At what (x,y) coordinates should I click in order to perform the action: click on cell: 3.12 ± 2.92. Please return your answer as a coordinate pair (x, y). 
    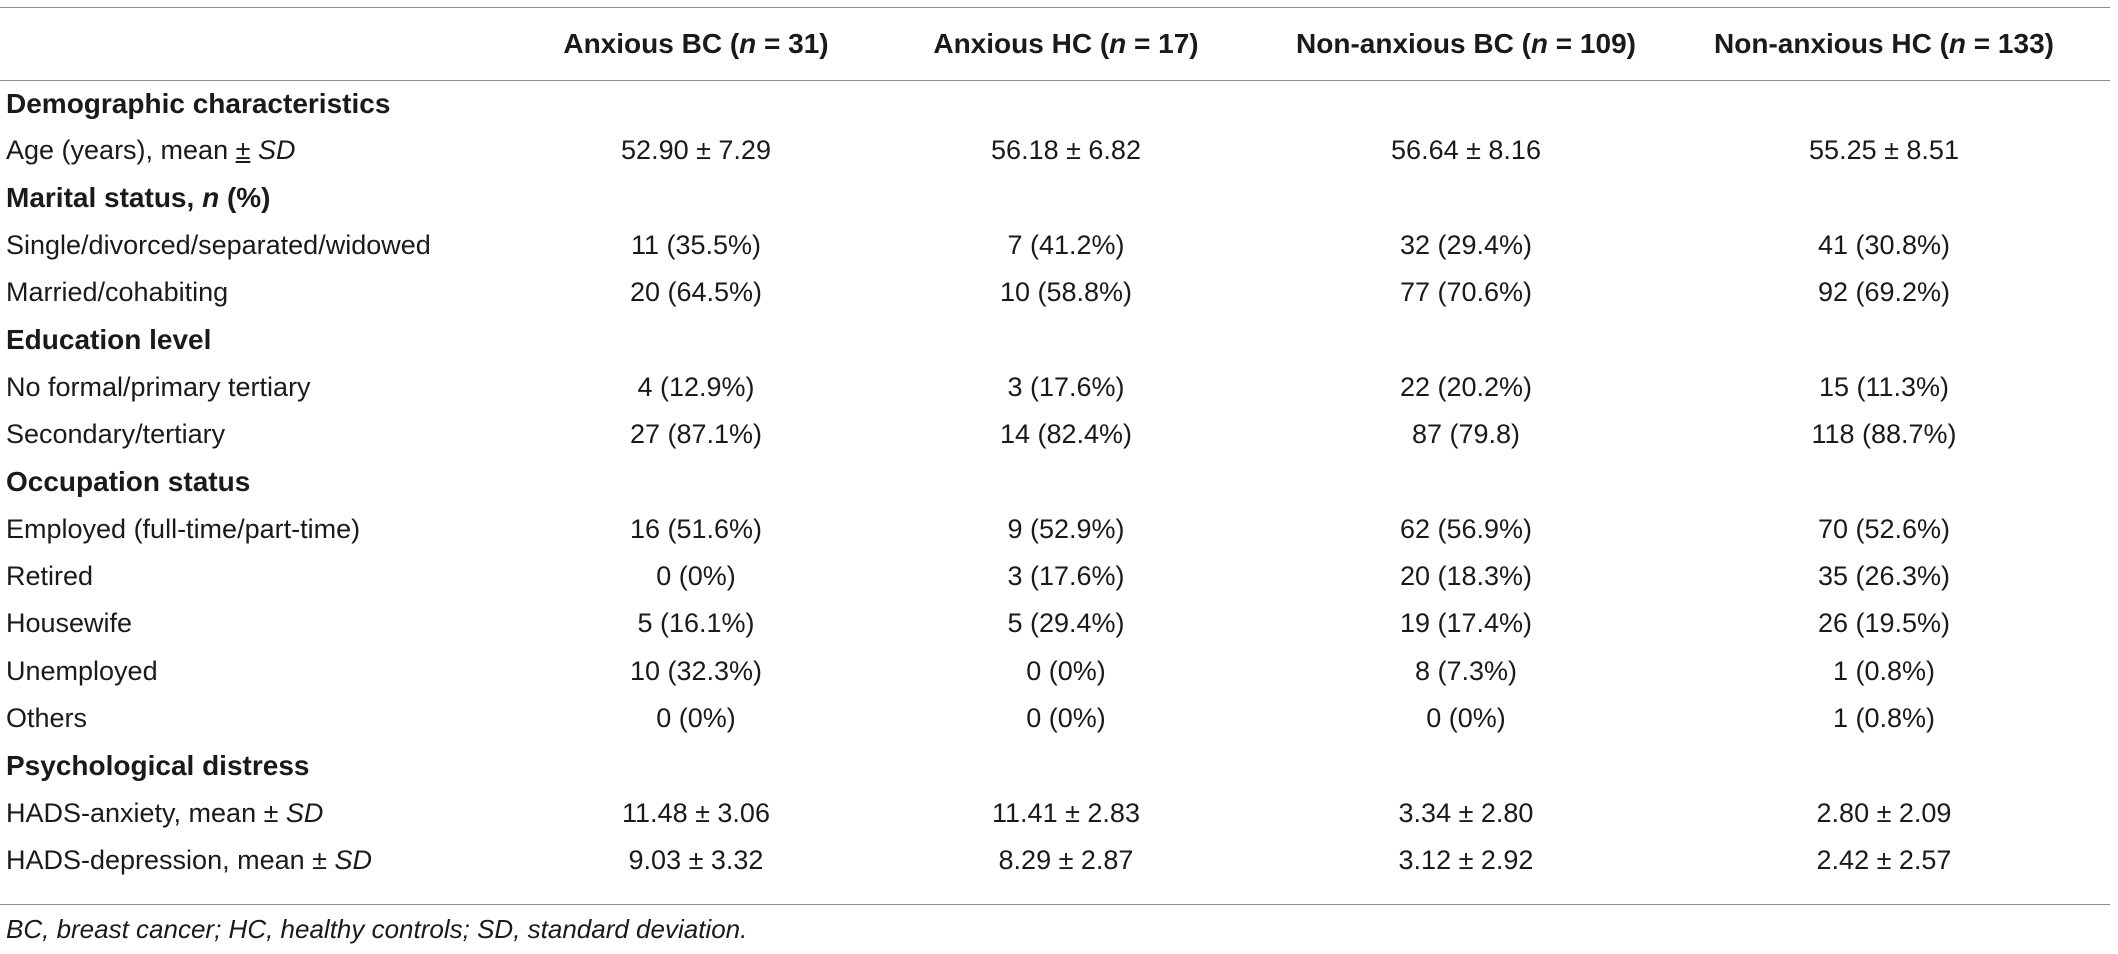
    Looking at the image, I should click on (1466, 859).